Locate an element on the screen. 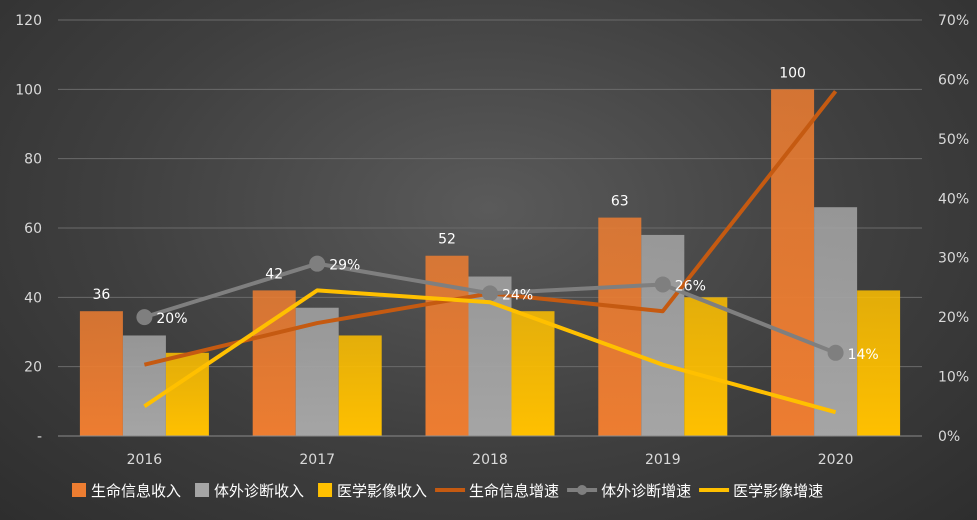 The width and height of the screenshot is (977, 520). bar-data-label: 42 is located at coordinates (274, 274).